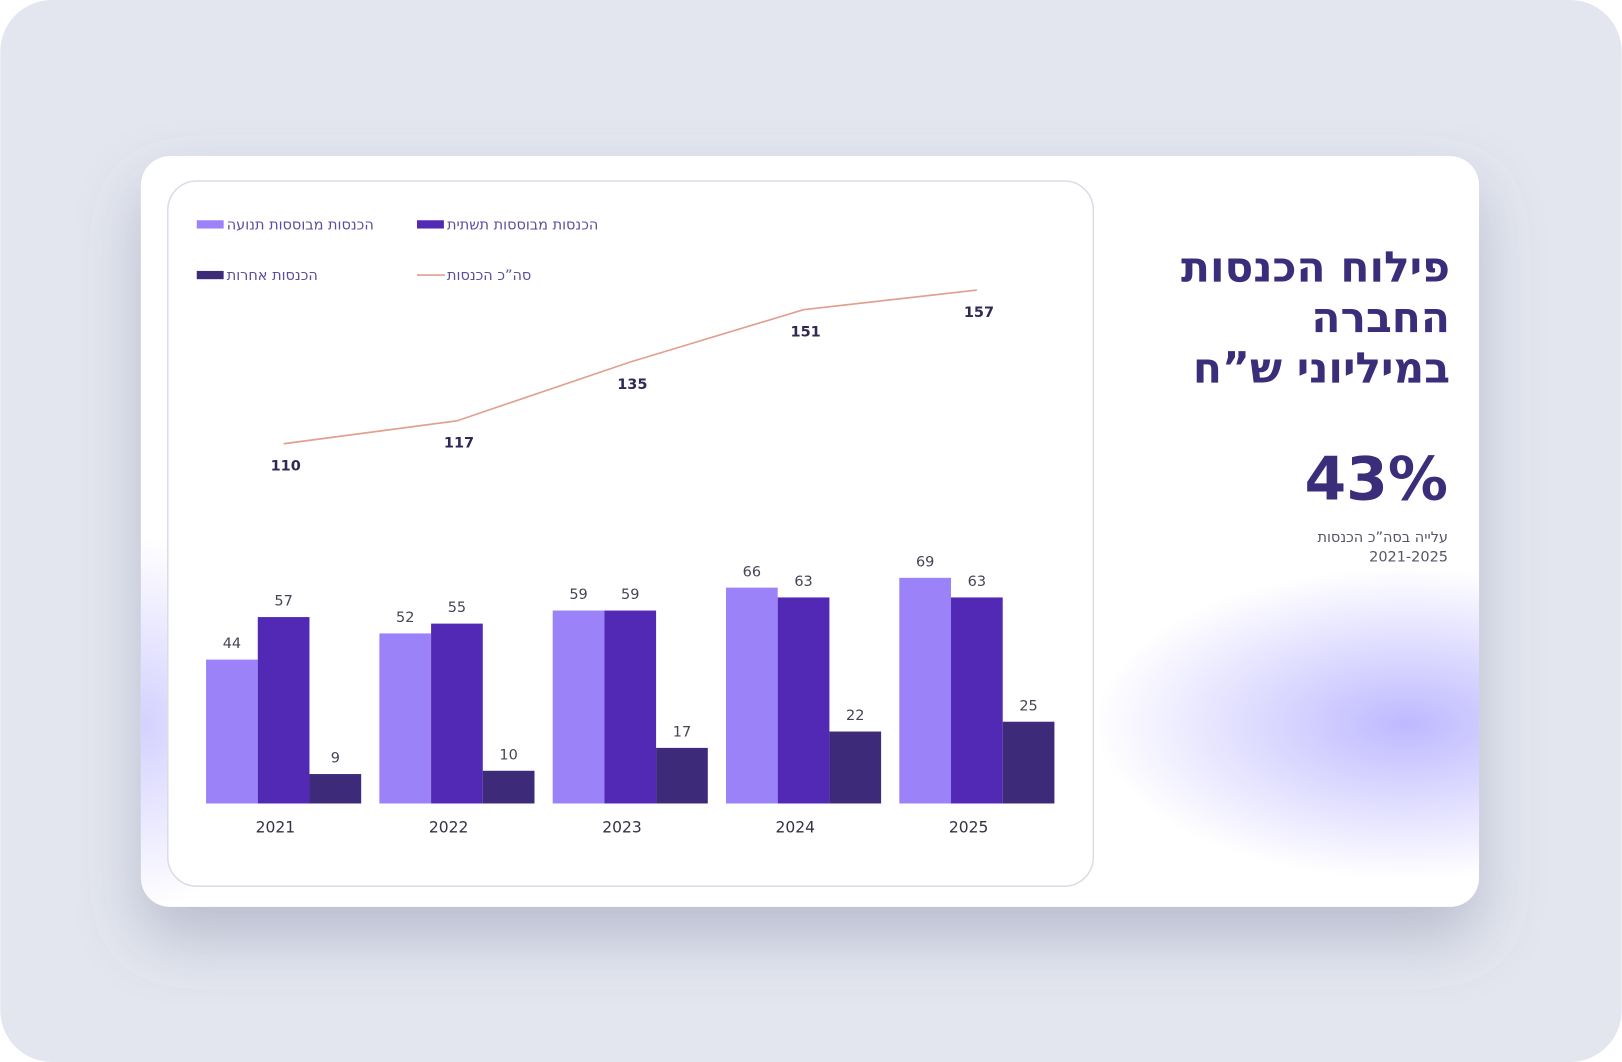 The height and width of the screenshot is (1062, 1622). Describe the element at coordinates (806, 333) in the screenshot. I see `line-value-label: 151` at that location.